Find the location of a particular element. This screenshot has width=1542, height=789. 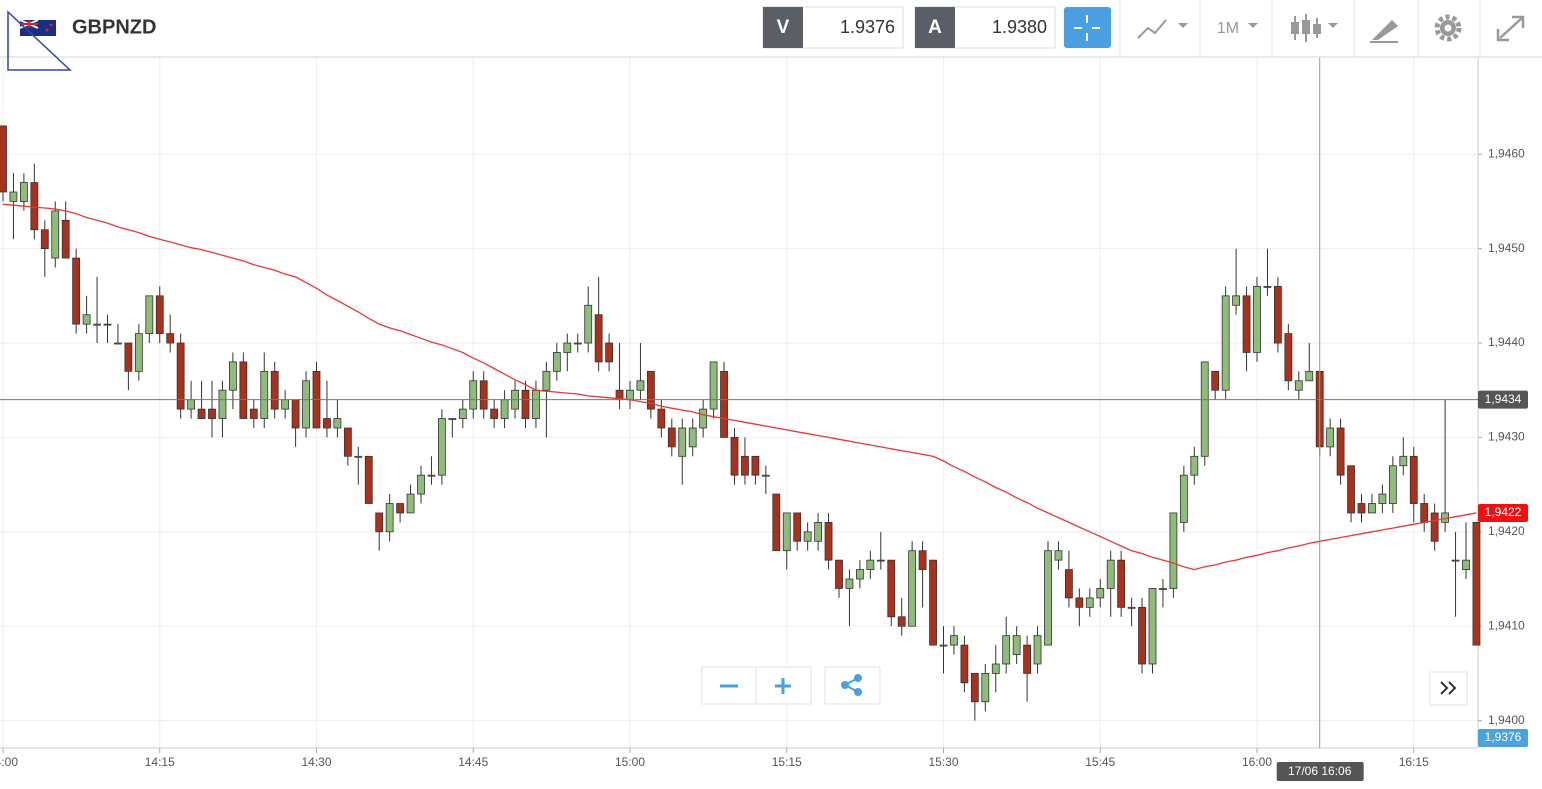

sell-price: 1.9376 is located at coordinates (867, 27).